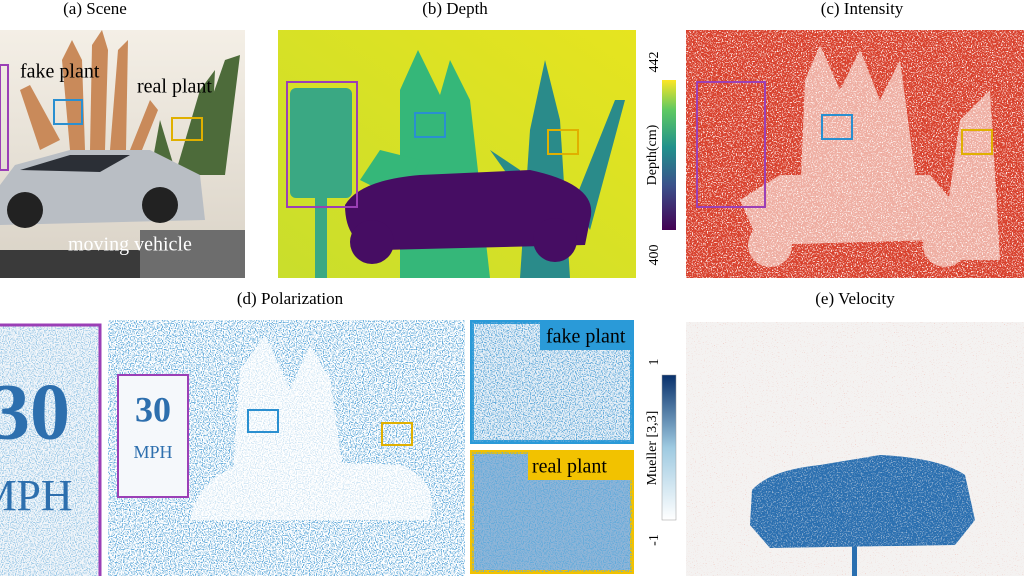  I want to click on panel-title: (a) Scene, so click(95, 9).